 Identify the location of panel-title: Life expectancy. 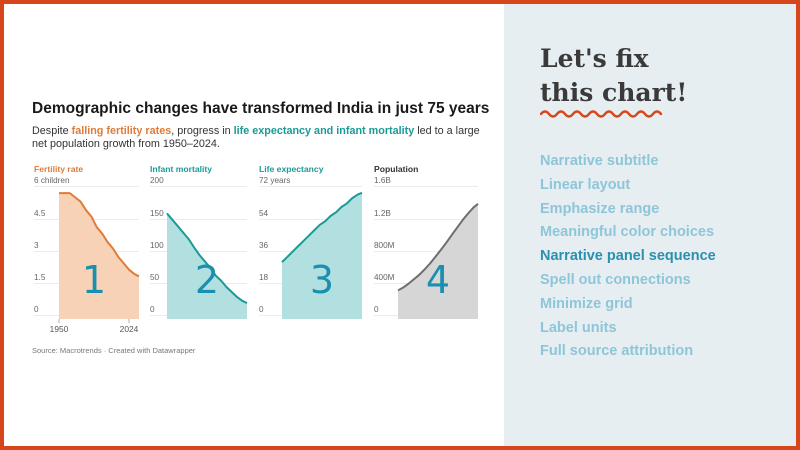
(291, 169).